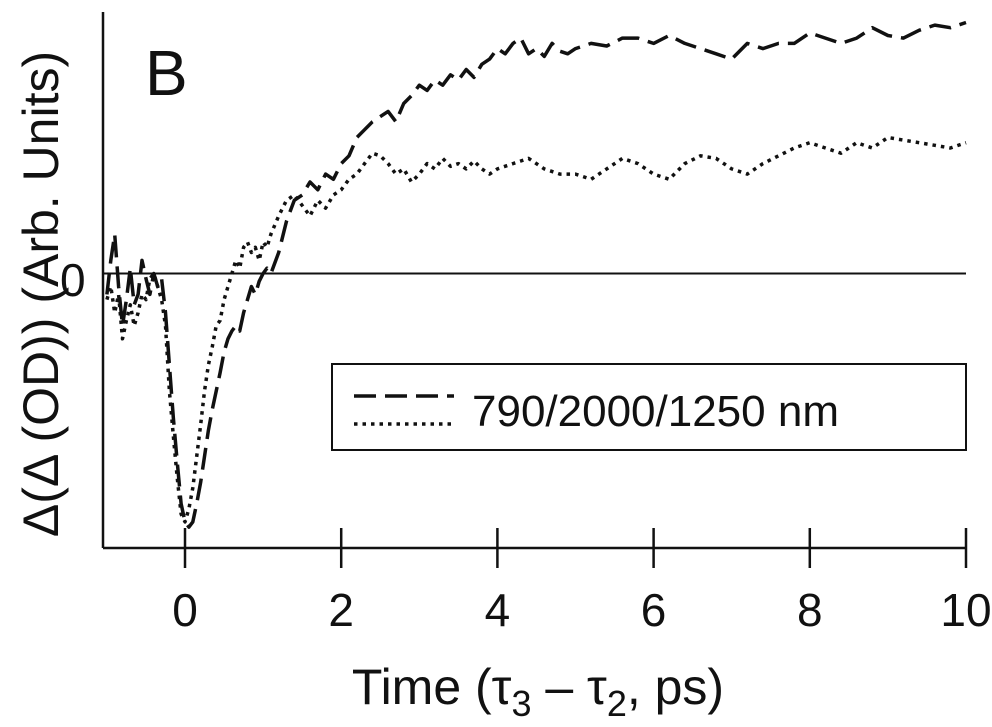 This screenshot has height=727, width=992. I want to click on x-tick-label: 2, so click(341, 610).